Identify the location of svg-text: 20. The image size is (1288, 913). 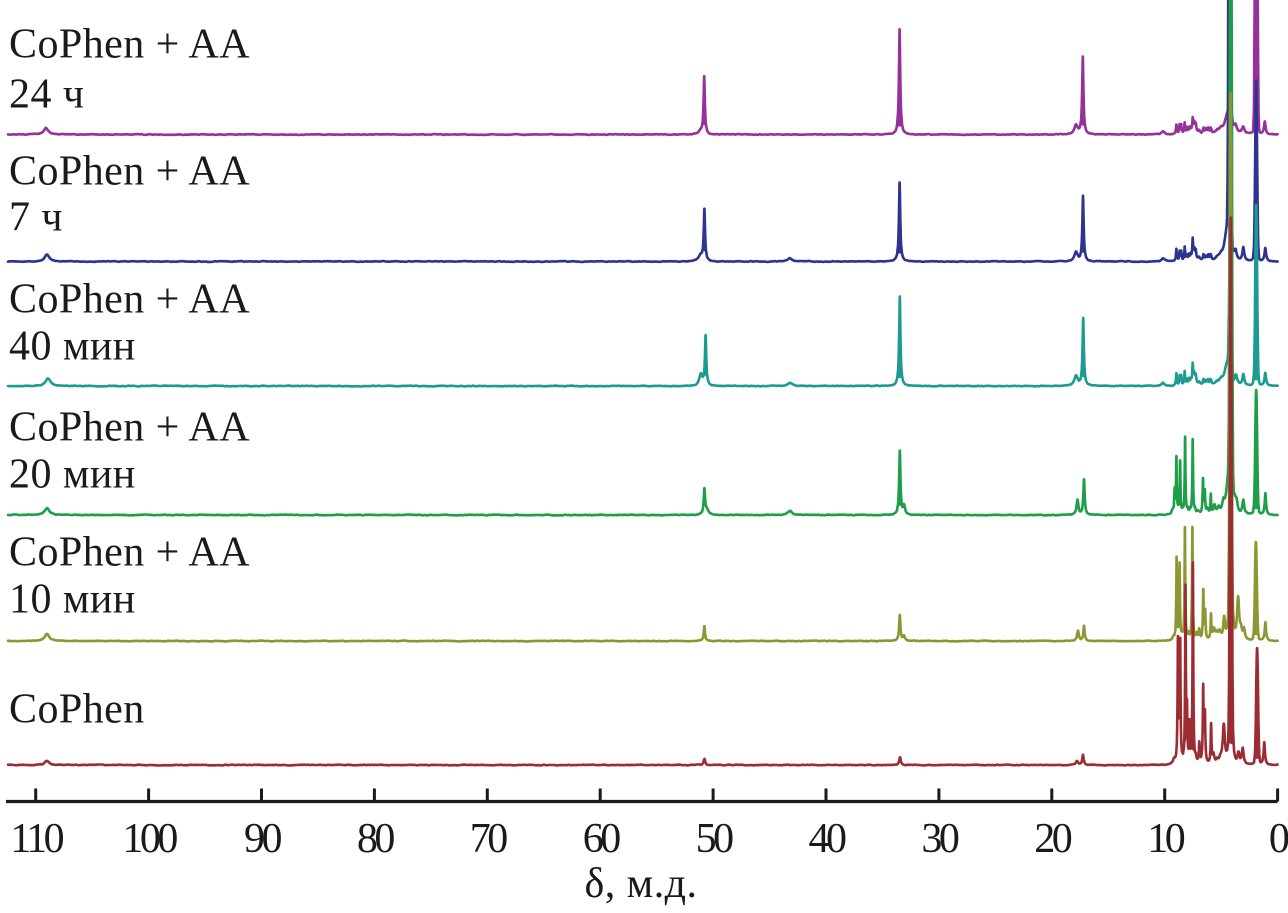
(1053, 839).